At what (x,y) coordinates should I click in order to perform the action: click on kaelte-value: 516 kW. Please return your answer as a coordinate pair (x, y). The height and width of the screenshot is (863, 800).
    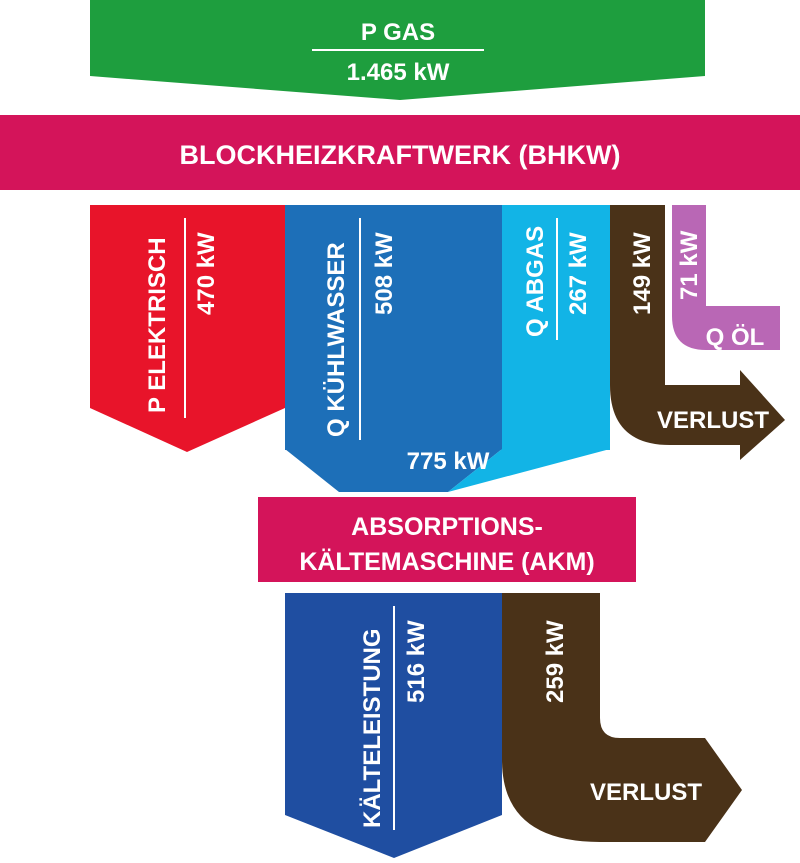
    Looking at the image, I should click on (416, 661).